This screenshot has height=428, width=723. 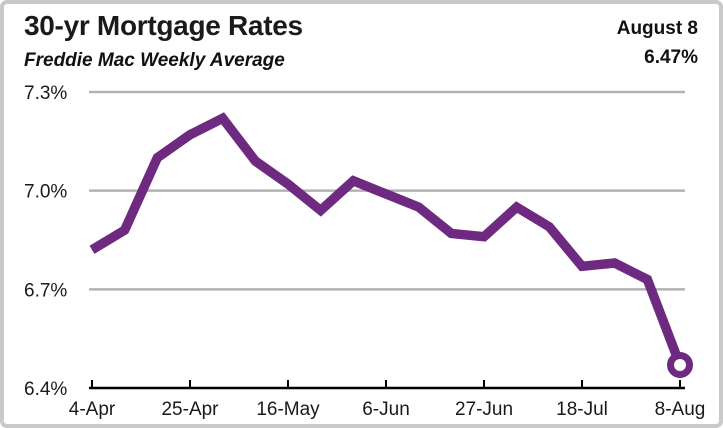 What do you see at coordinates (582, 409) in the screenshot?
I see `x-axis-label: 18-Jul` at bounding box center [582, 409].